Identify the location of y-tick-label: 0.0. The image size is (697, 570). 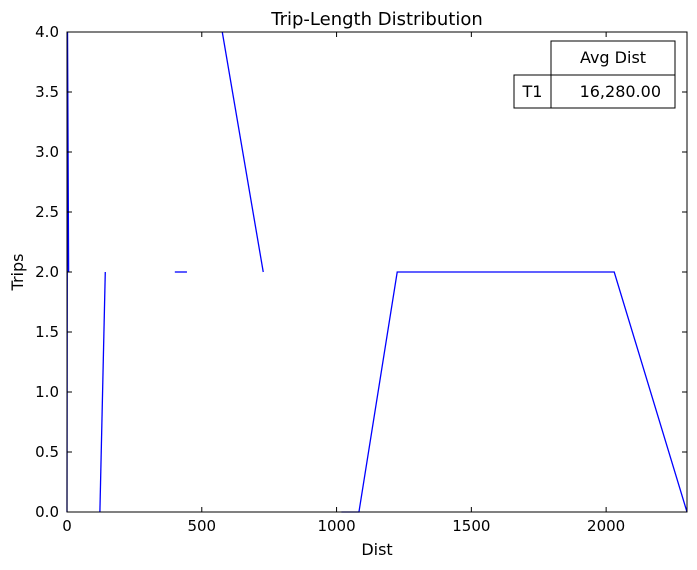
(47, 512).